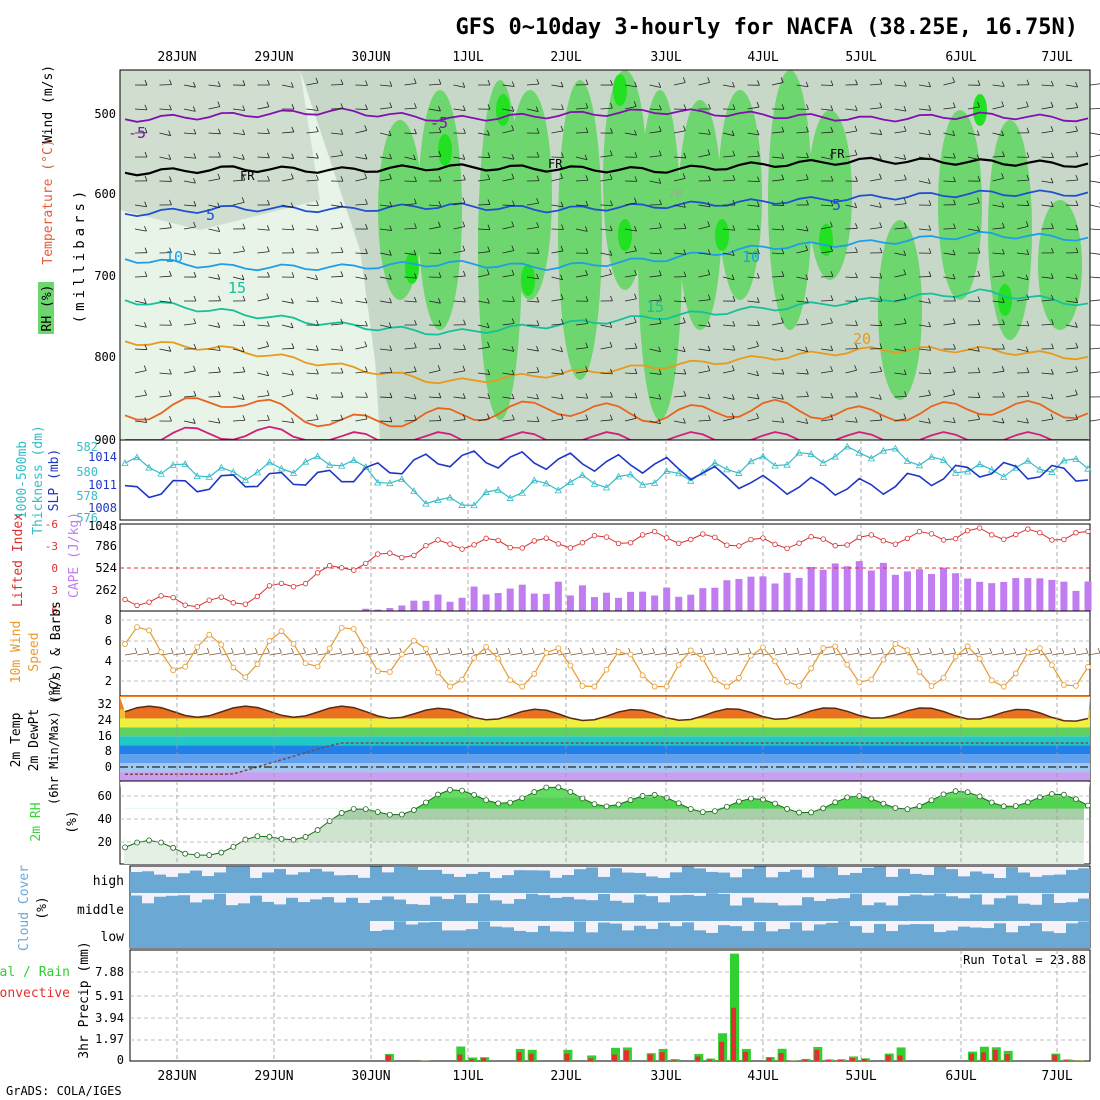 The image size is (1100, 1100). I want to click on wind-speed-point, so click(125, 644).